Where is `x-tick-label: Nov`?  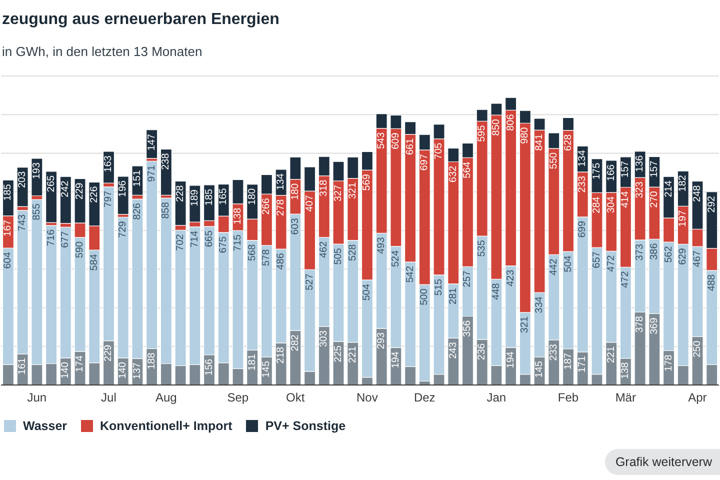 x-tick-label: Nov is located at coordinates (367, 397).